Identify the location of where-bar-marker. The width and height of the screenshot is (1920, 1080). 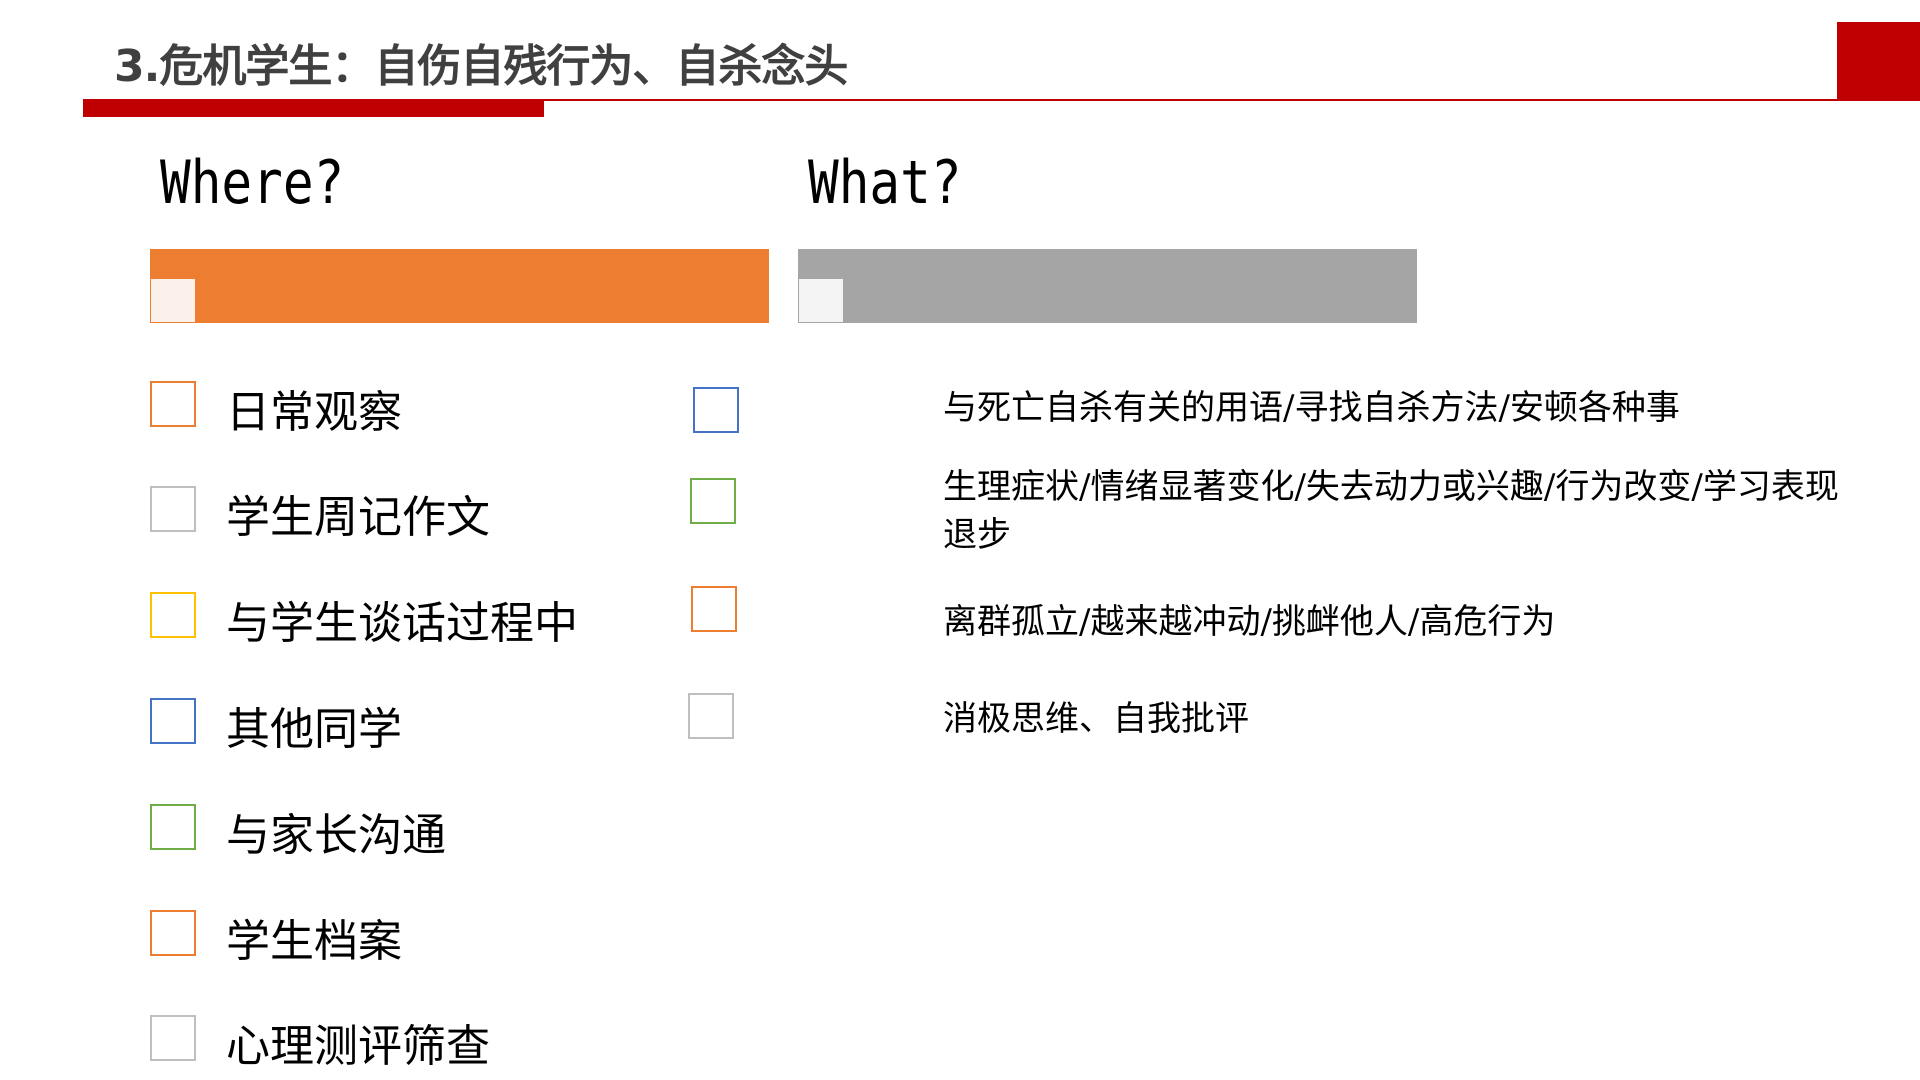
(173, 300).